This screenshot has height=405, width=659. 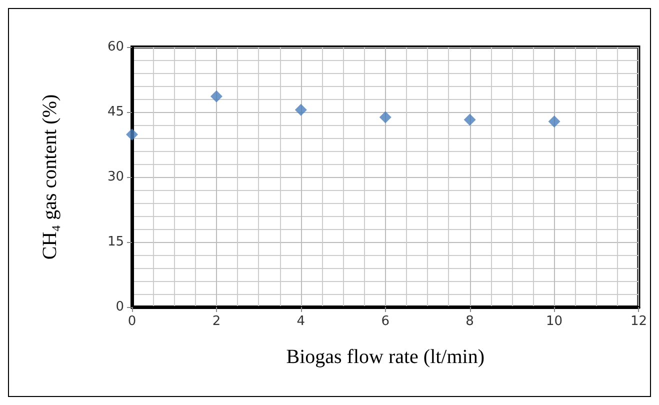 What do you see at coordinates (115, 242) in the screenshot?
I see `y-tick-label: 15` at bounding box center [115, 242].